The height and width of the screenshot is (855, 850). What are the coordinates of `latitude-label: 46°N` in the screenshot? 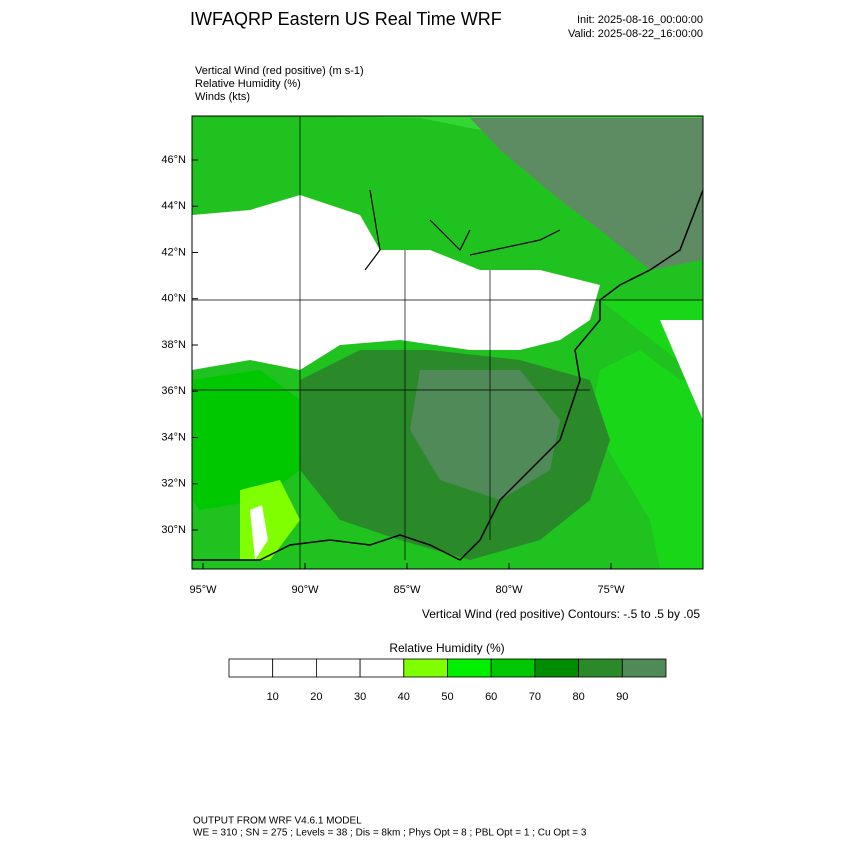 It's located at (173, 160).